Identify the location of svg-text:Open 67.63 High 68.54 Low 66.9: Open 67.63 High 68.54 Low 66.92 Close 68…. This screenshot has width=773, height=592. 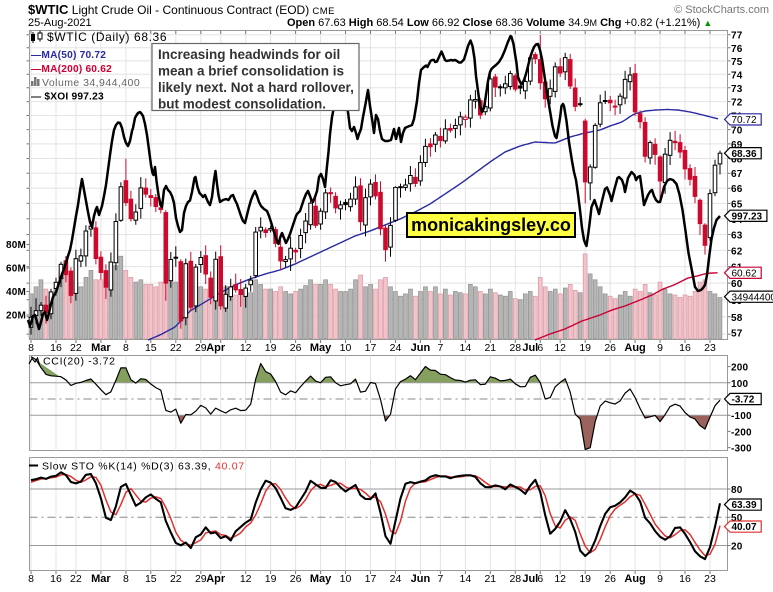
(499, 23).